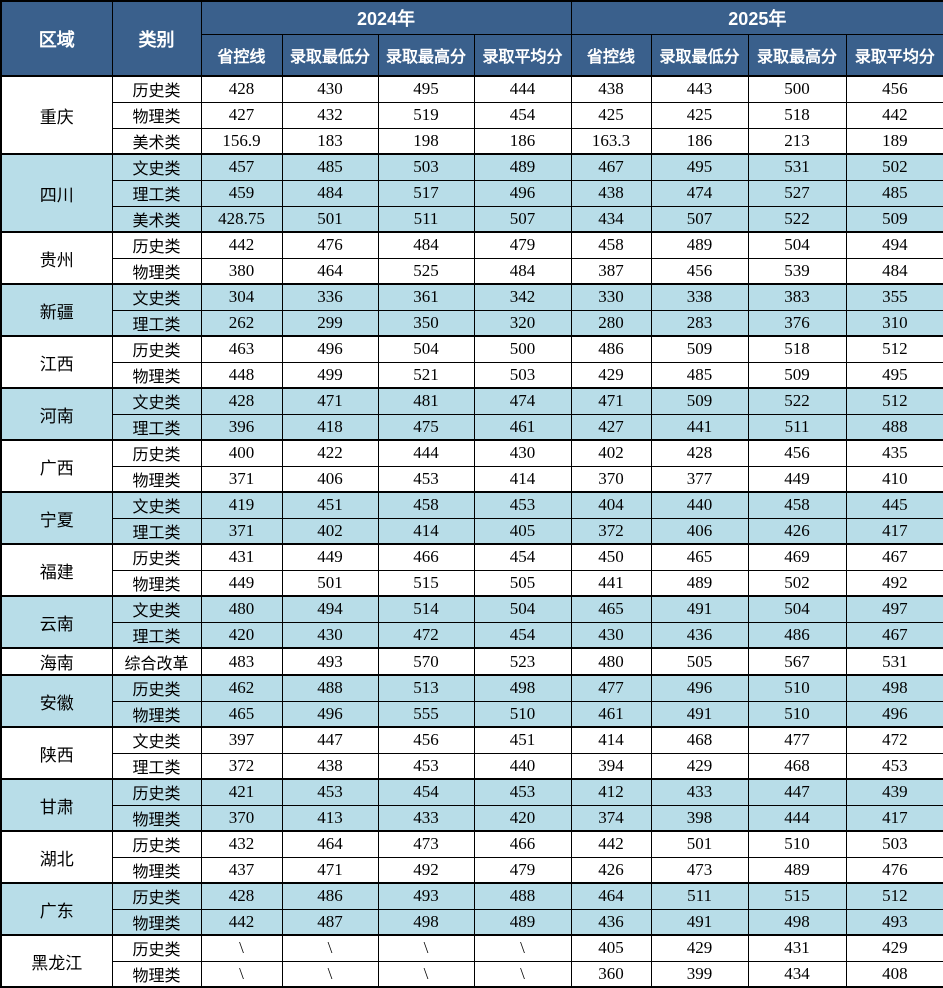 The height and width of the screenshot is (988, 943). I want to click on score-cell: 522, so click(797, 219).